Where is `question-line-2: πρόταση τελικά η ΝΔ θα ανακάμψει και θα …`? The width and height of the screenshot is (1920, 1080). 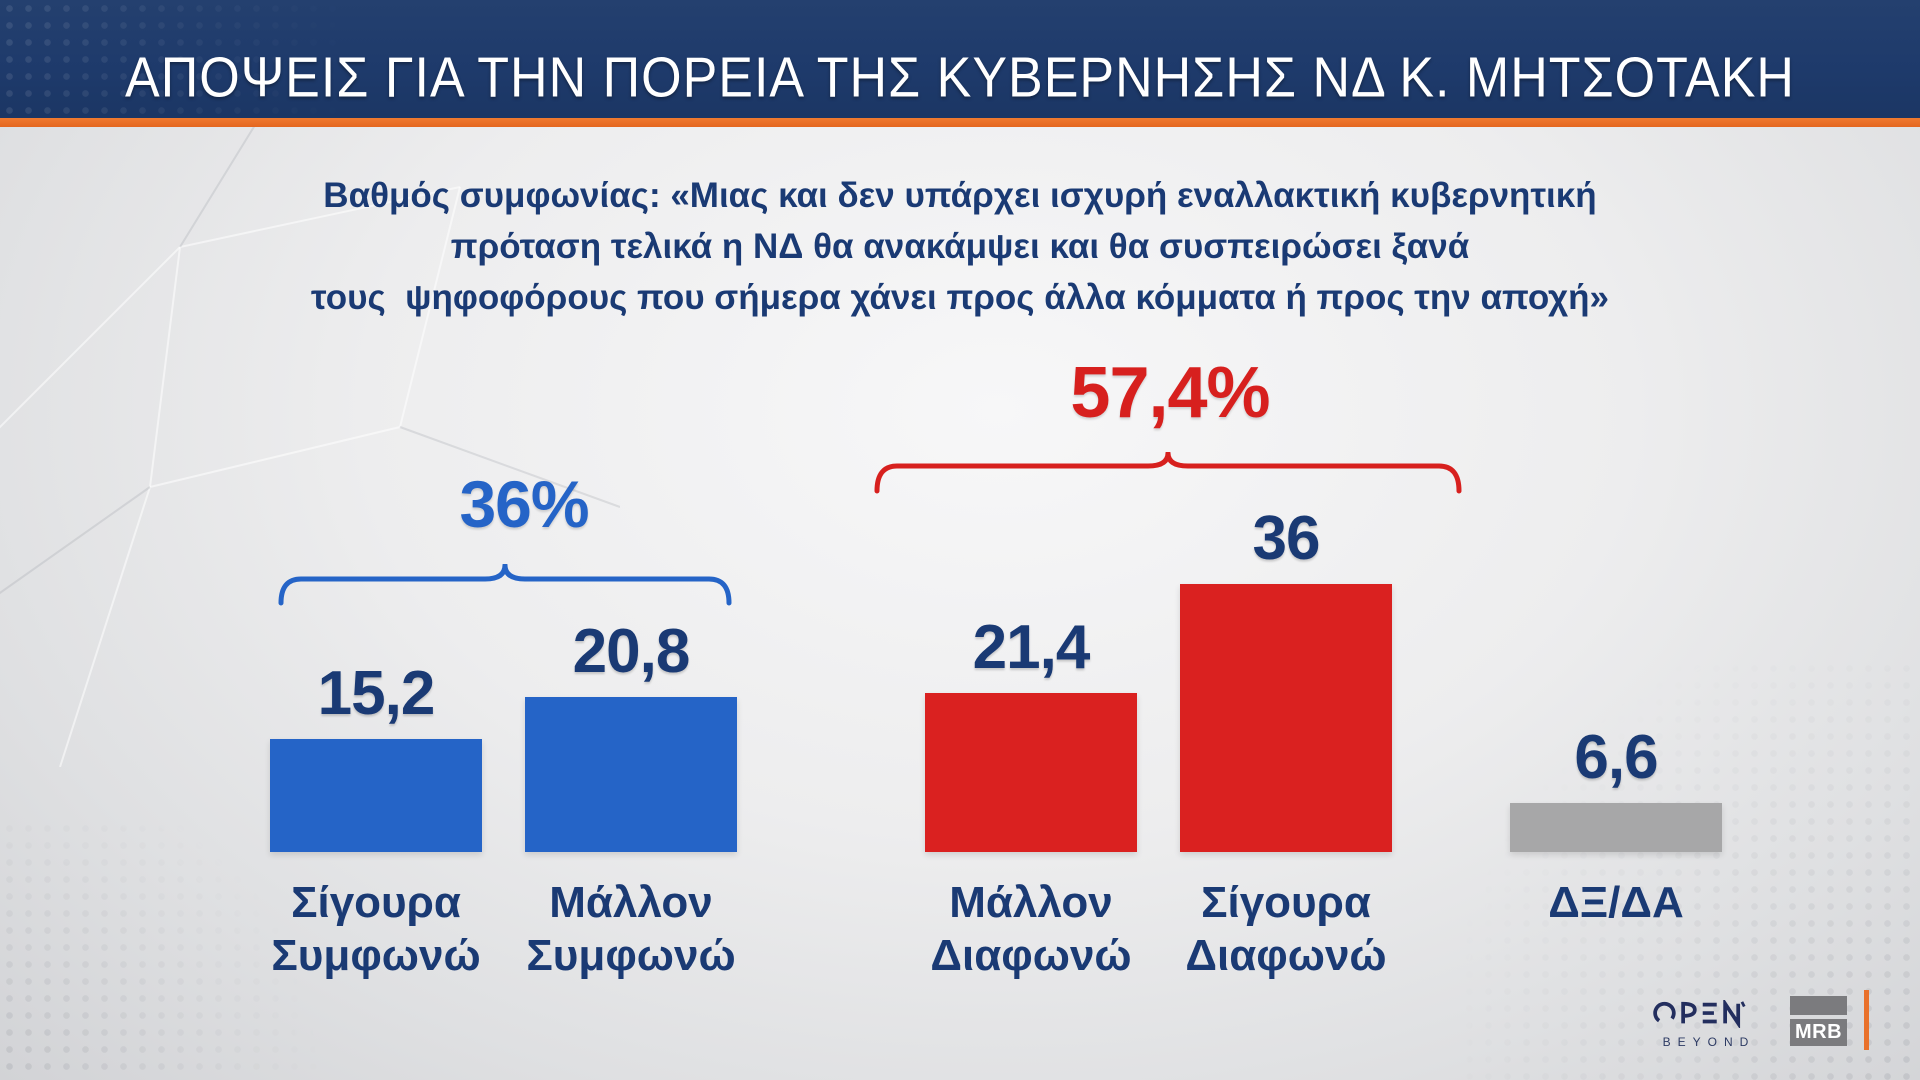 question-line-2: πρόταση τελικά η ΝΔ θα ανακάμψει και θα … is located at coordinates (960, 246).